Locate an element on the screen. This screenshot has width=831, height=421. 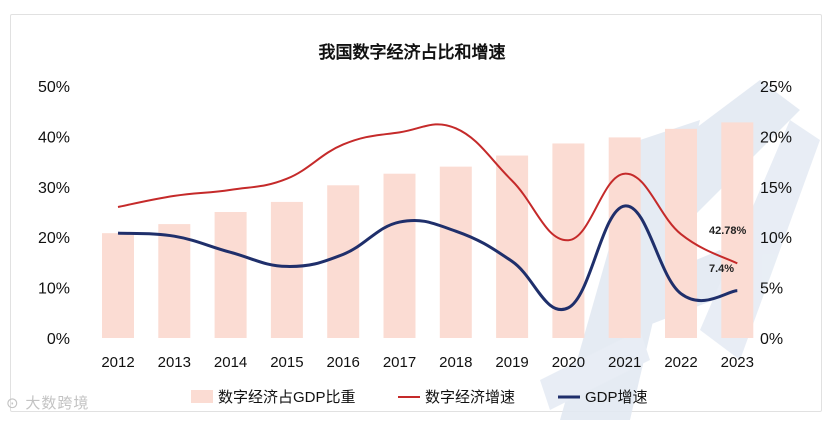
bar-2014 is located at coordinates (230, 275).